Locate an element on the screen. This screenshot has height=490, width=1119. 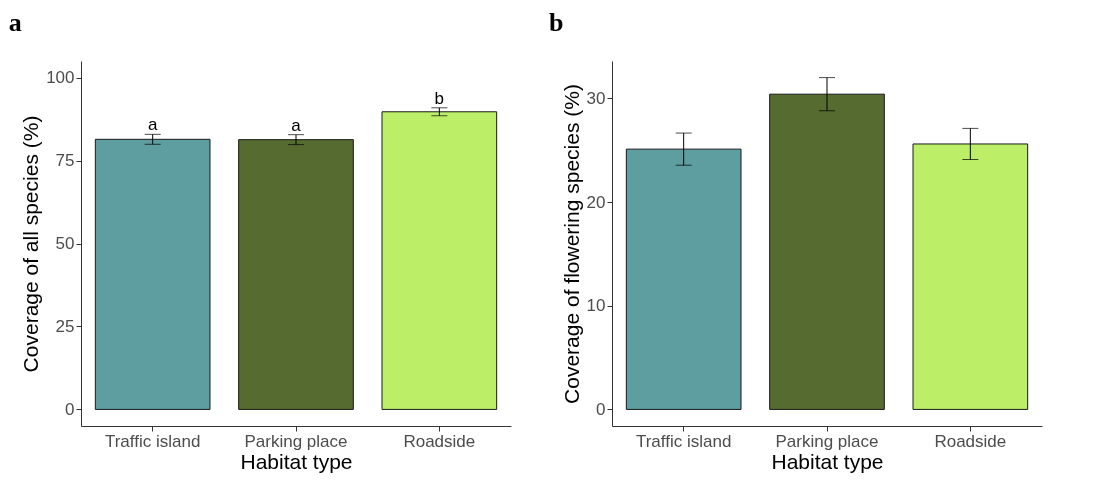
chart-title: b is located at coordinates (556, 22).